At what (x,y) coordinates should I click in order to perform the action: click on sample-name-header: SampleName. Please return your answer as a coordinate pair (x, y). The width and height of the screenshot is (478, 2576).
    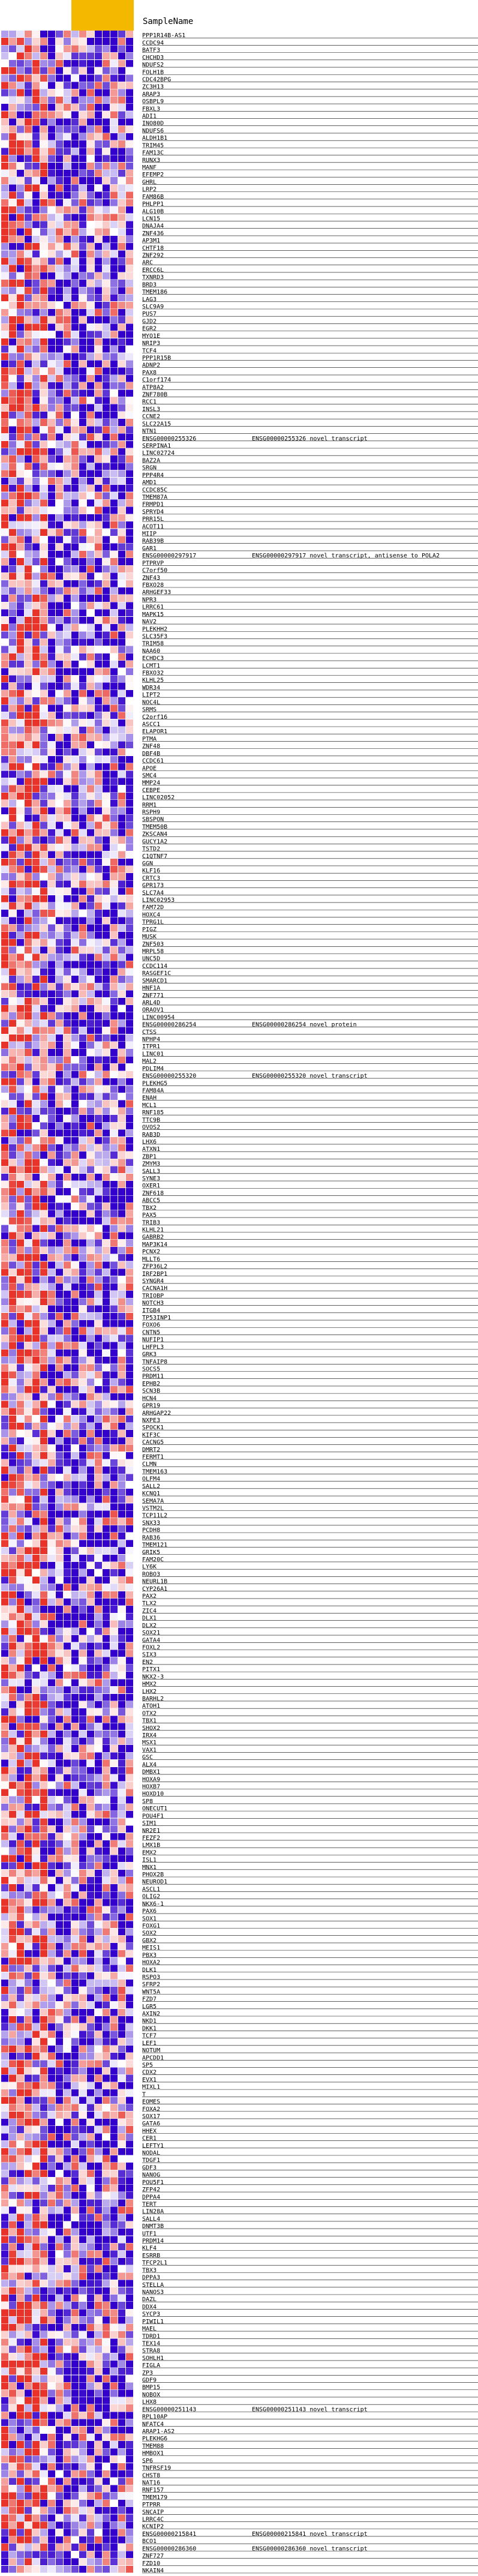
    Looking at the image, I should click on (168, 21).